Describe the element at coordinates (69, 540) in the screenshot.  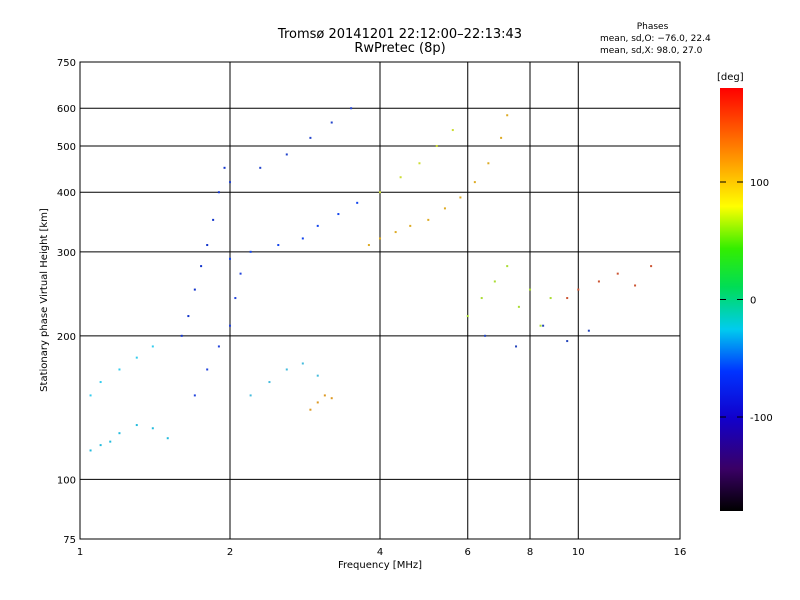
I see `y-tick-label: 75` at that location.